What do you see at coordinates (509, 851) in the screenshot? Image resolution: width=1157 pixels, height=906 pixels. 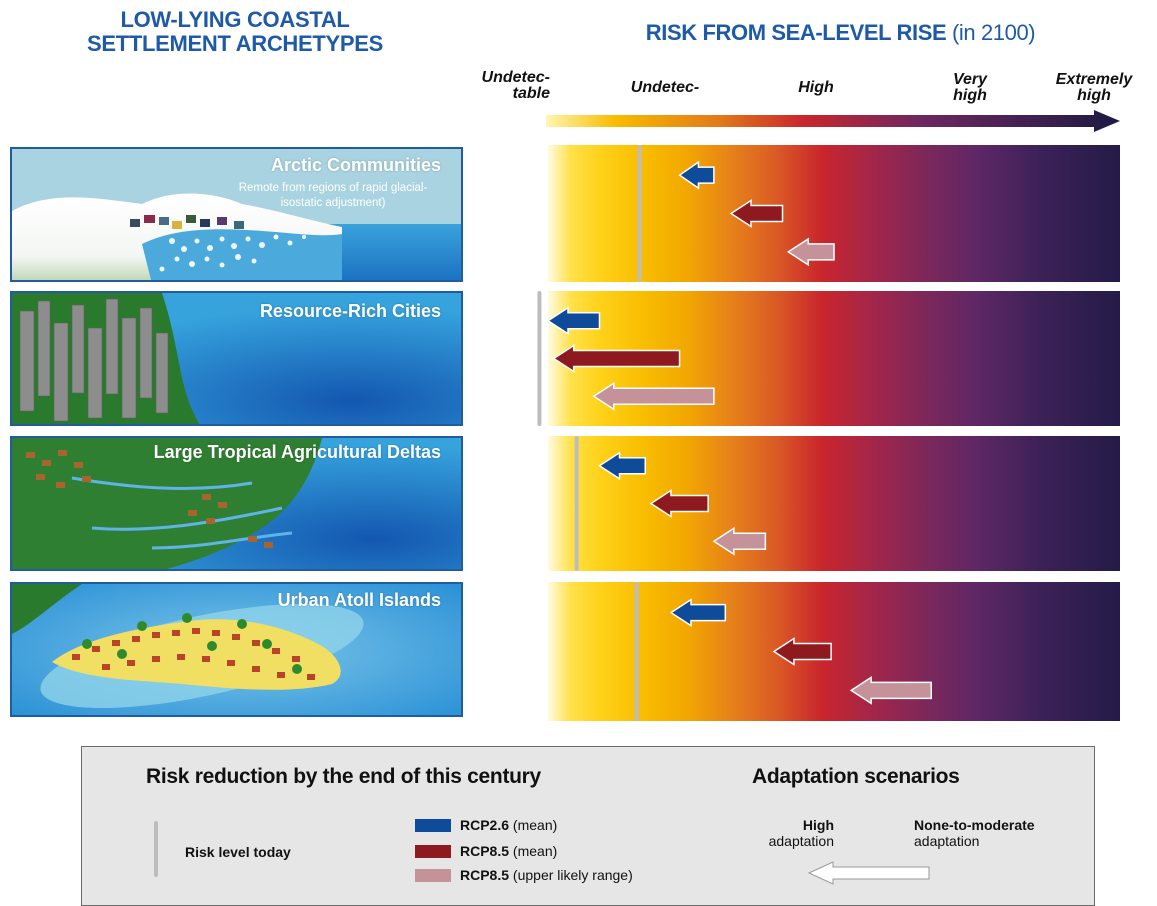 I see `rcp85-mean-label: RCP8.5 (mean)` at bounding box center [509, 851].